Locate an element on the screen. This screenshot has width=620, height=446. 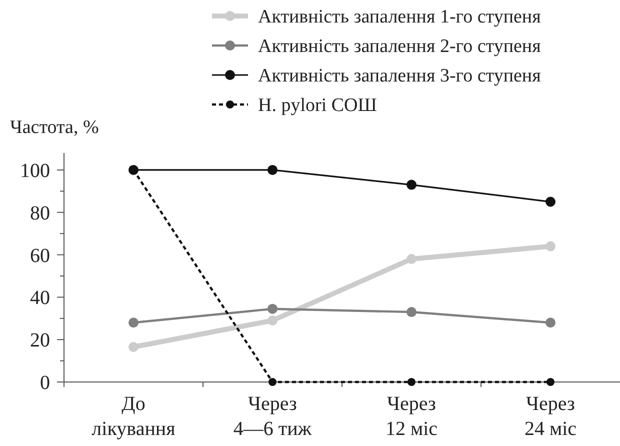
x-tick-label: Через 12 міс is located at coordinates (411, 416).